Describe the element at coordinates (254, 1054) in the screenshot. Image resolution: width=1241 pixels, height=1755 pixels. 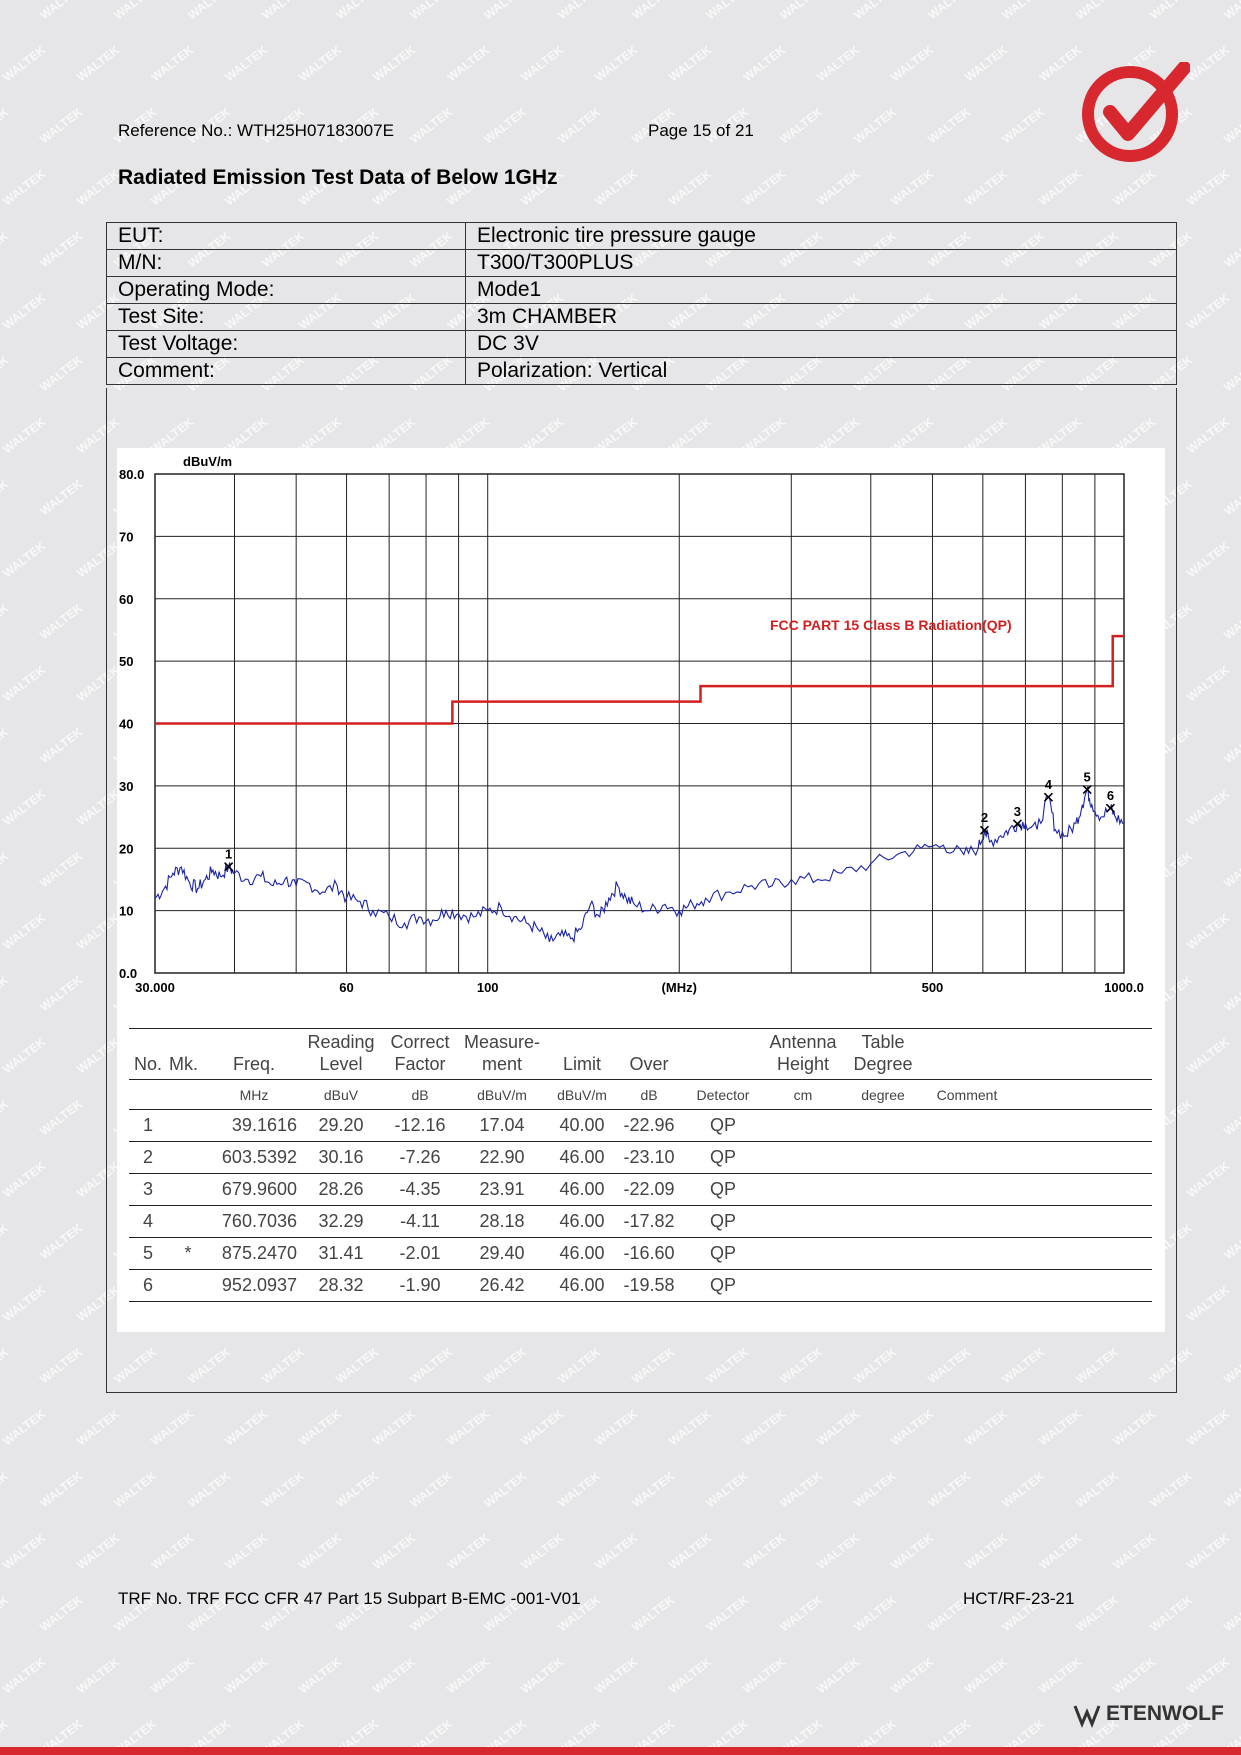
I see `col-freq: Freq.` at that location.